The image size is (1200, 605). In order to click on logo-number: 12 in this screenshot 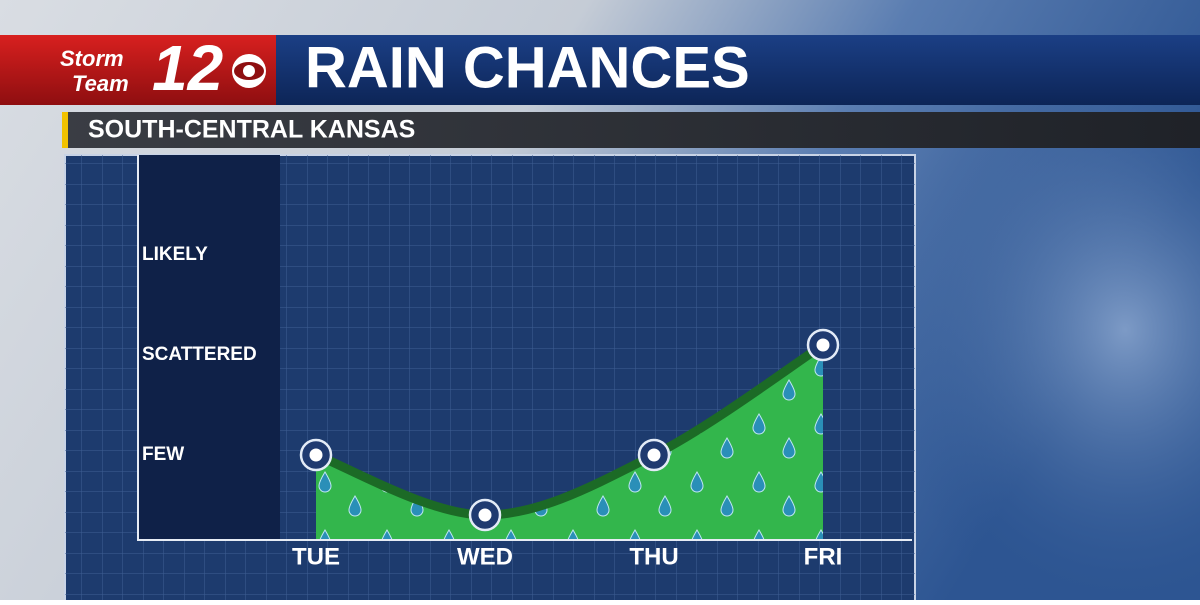, I will do `click(187, 68)`.